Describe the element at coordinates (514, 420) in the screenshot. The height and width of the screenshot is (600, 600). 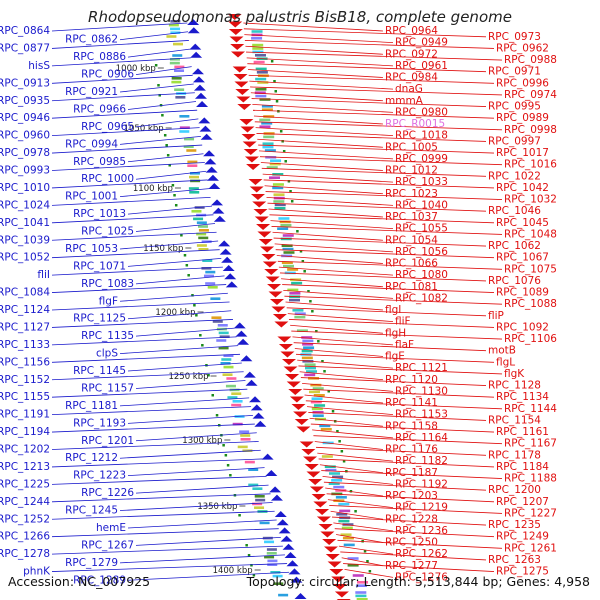
I see `gene-label: RPC_1154` at that location.